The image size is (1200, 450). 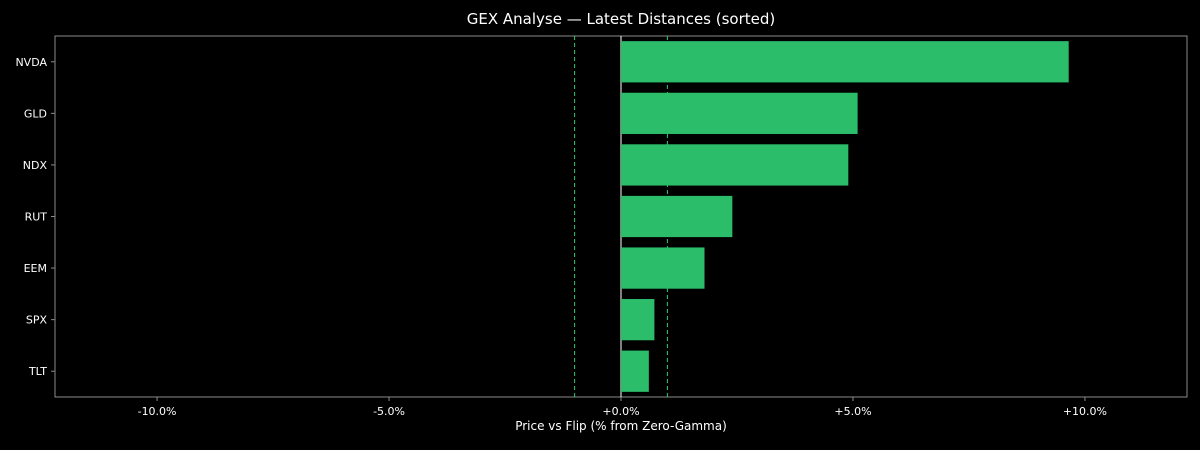 What do you see at coordinates (157, 411) in the screenshot?
I see `x-tick-label: -10.0%` at bounding box center [157, 411].